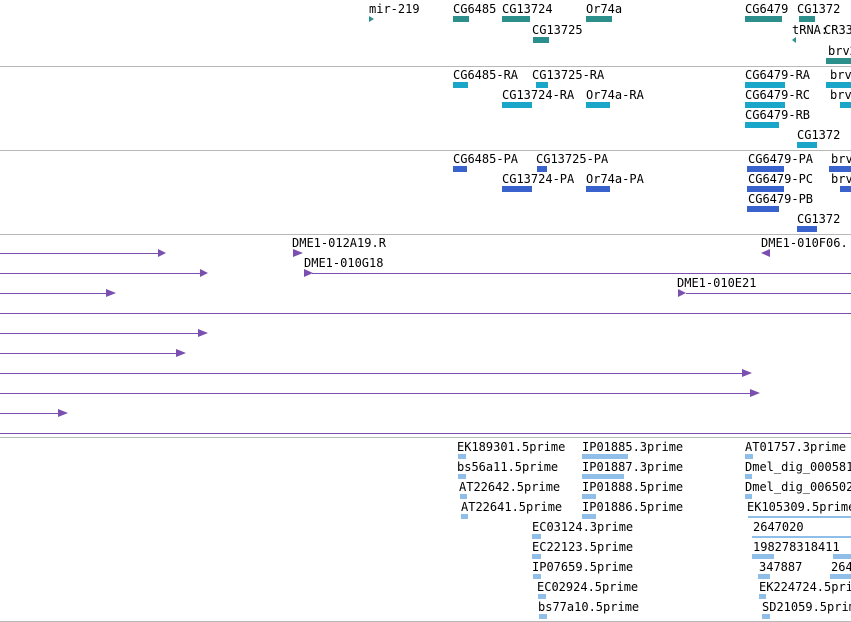  What do you see at coordinates (778, 95) in the screenshot?
I see `feature-label: CG6479-RC` at bounding box center [778, 95].